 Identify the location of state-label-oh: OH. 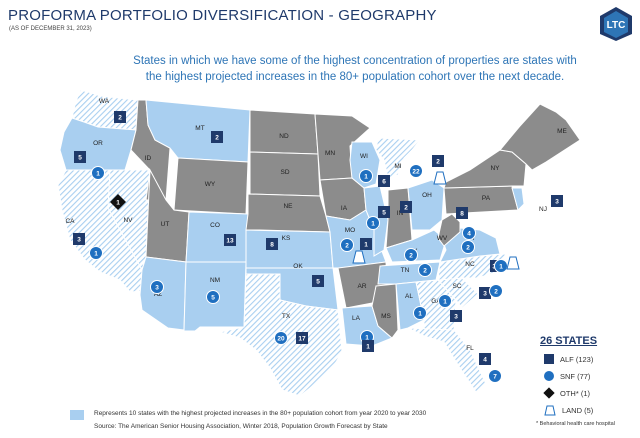
(427, 195).